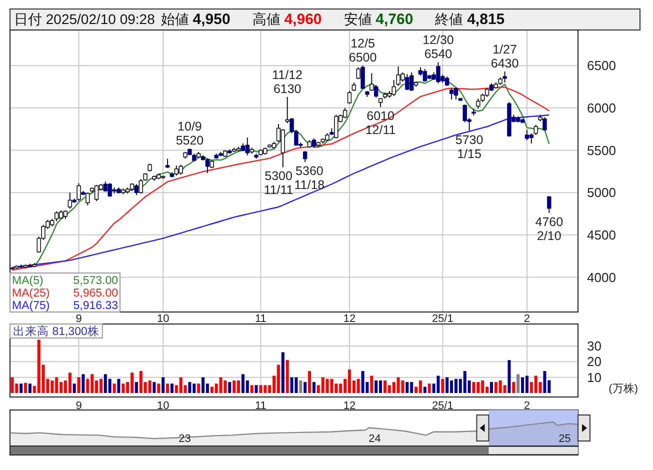 This screenshot has height=470, width=653. What do you see at coordinates (380, 123) in the screenshot?
I see `annotation: 6010 12/11` at bounding box center [380, 123].